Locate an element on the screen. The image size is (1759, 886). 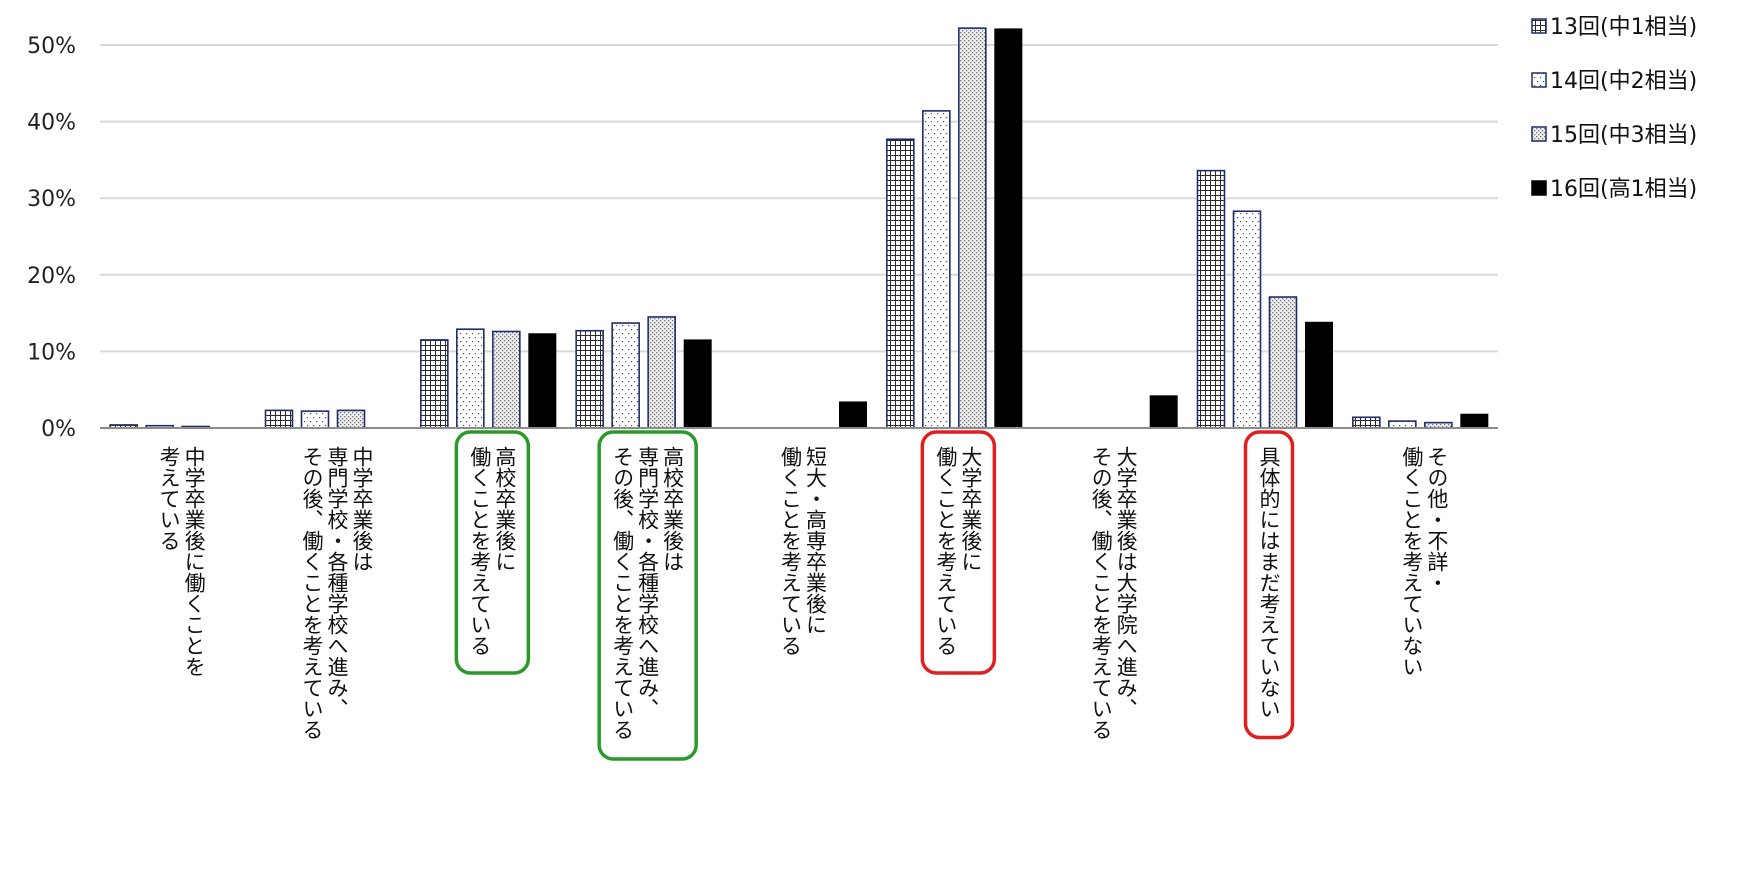
legend-label: 14回(中2相当) is located at coordinates (1623, 81).